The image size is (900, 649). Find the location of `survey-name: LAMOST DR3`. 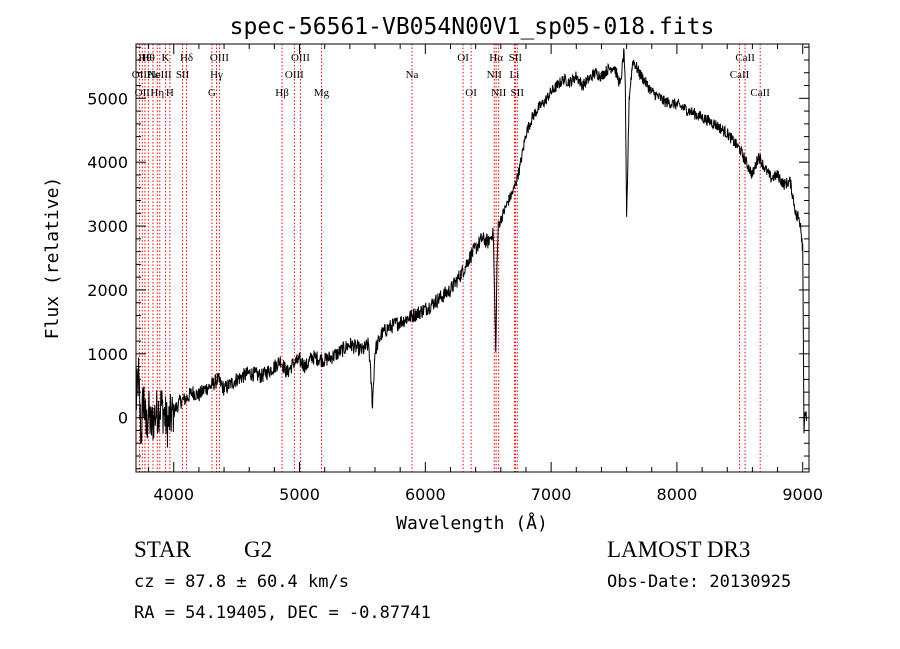

survey-name: LAMOST DR3 is located at coordinates (679, 549).